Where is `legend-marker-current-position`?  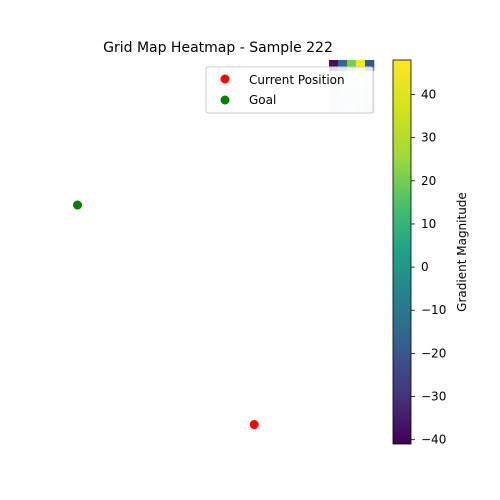
legend-marker-current-position is located at coordinates (225, 79).